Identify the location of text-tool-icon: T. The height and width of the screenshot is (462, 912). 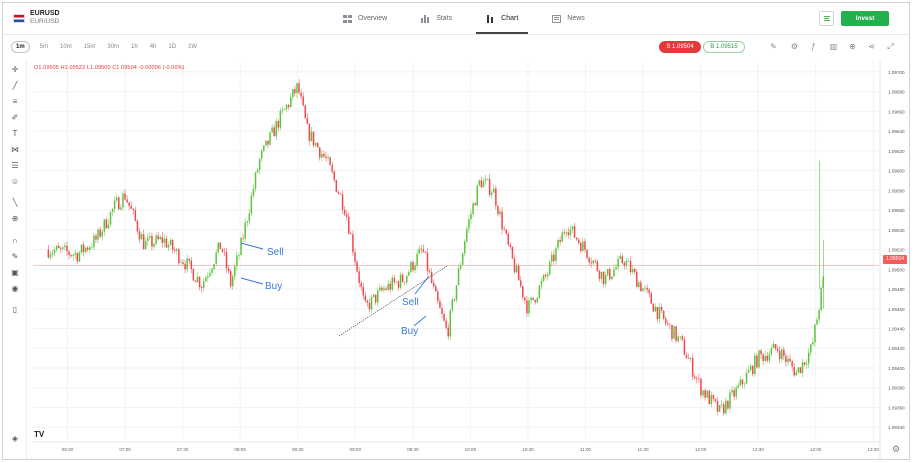
(15, 133).